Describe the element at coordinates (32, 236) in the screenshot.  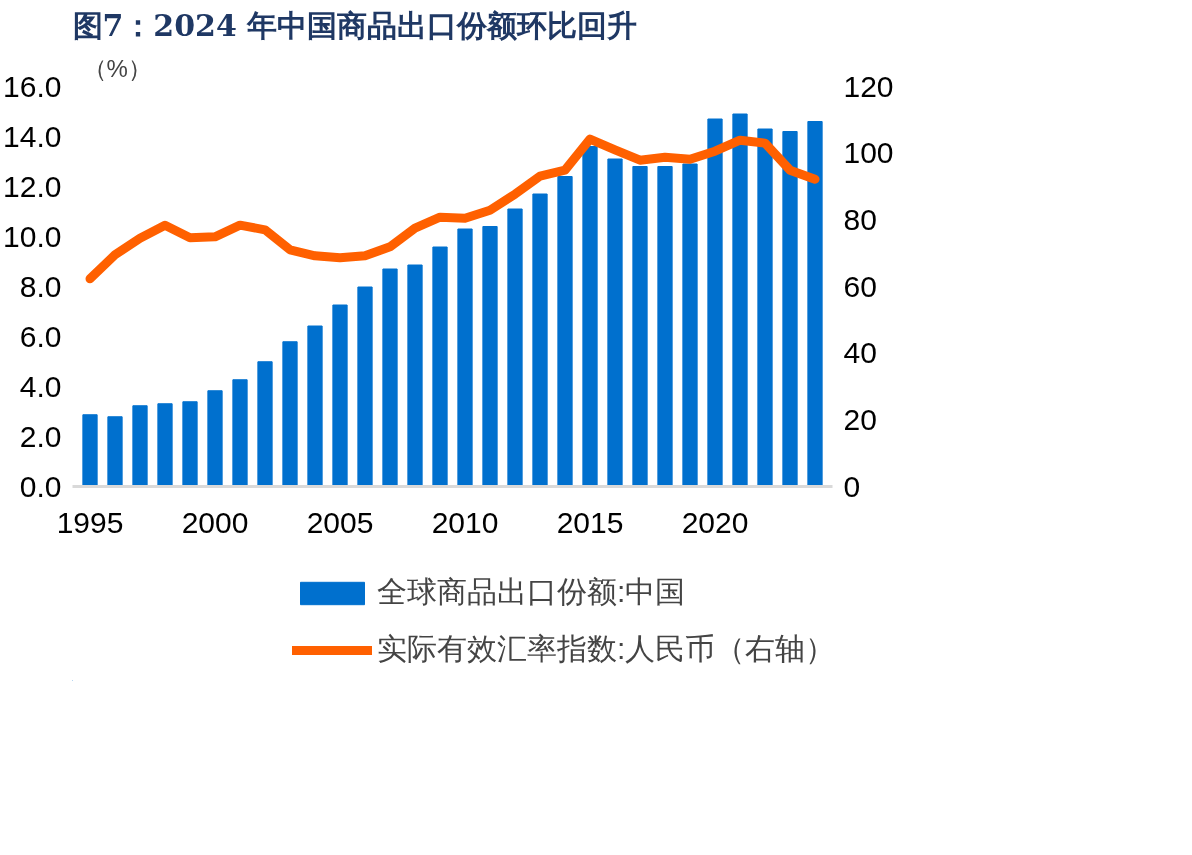
I see `y-tick-label: 10.0` at that location.